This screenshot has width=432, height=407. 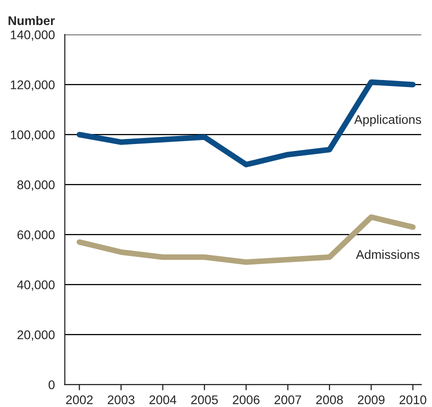 I want to click on y-tick-label: 140,000, so click(x=32, y=35).